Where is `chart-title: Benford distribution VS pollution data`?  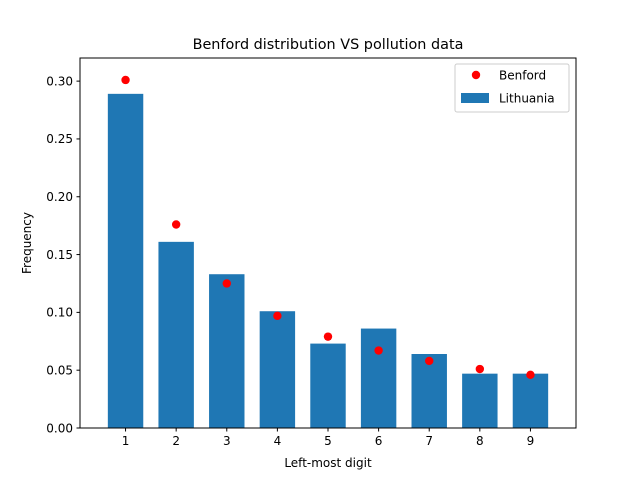 chart-title: Benford distribution VS pollution data is located at coordinates (328, 45).